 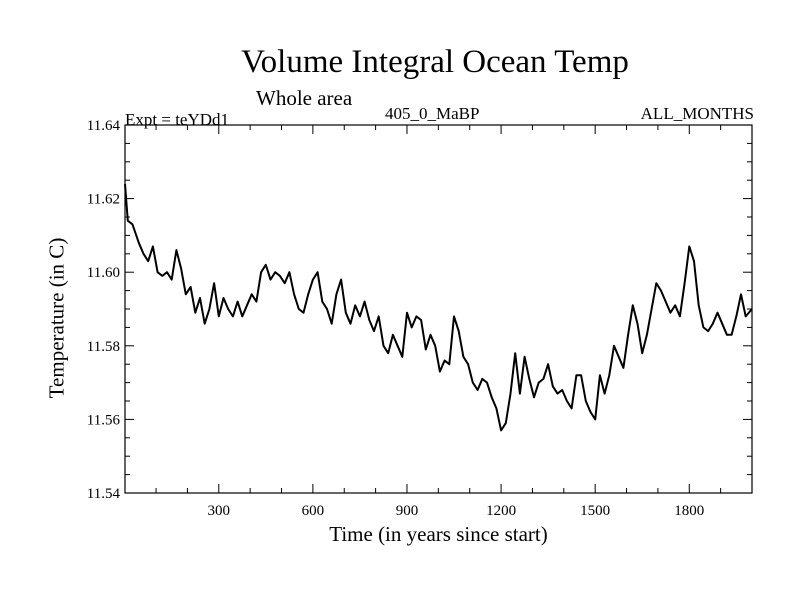 What do you see at coordinates (103, 200) in the screenshot?
I see `y-tick-label: 11.62` at bounding box center [103, 200].